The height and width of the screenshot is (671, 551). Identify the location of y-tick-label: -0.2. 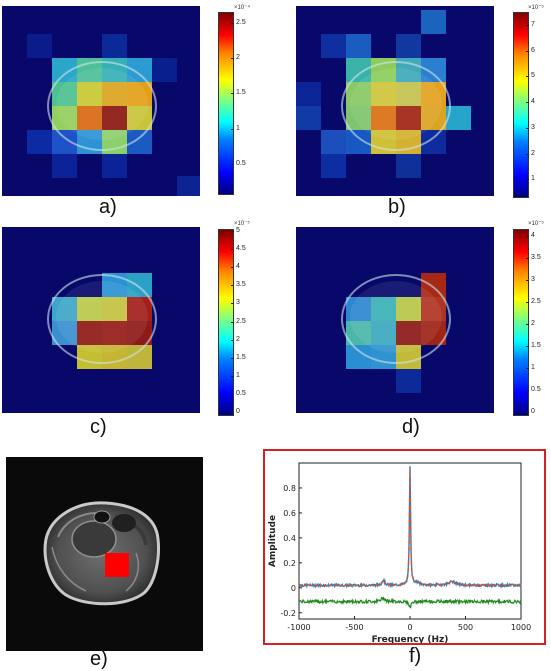
(288, 613).